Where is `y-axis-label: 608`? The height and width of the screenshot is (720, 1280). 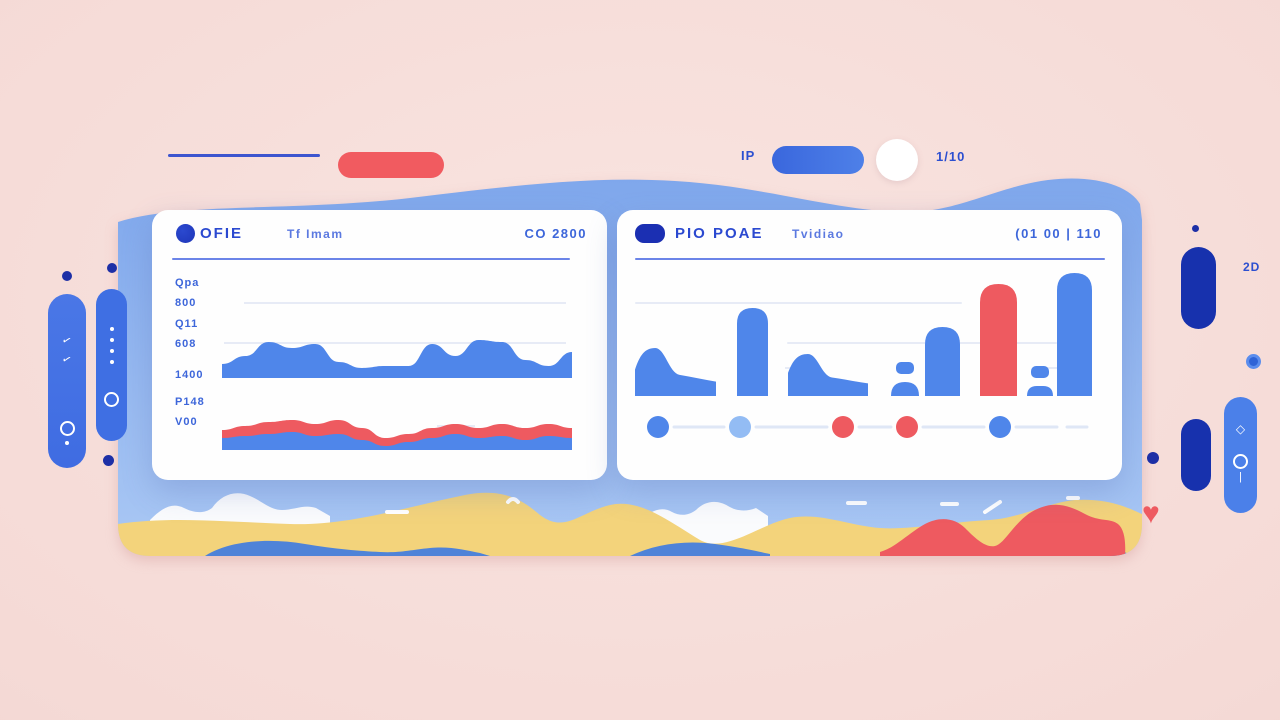 y-axis-label: 608 is located at coordinates (186, 344).